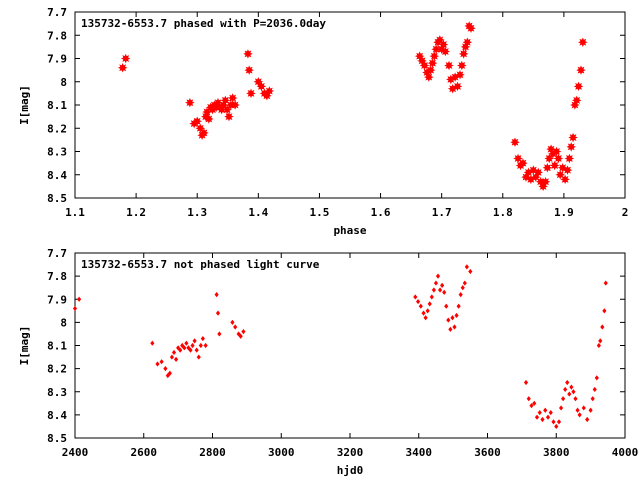  Describe the element at coordinates (350, 452) in the screenshot. I see `x-tick-label: 3200` at that location.